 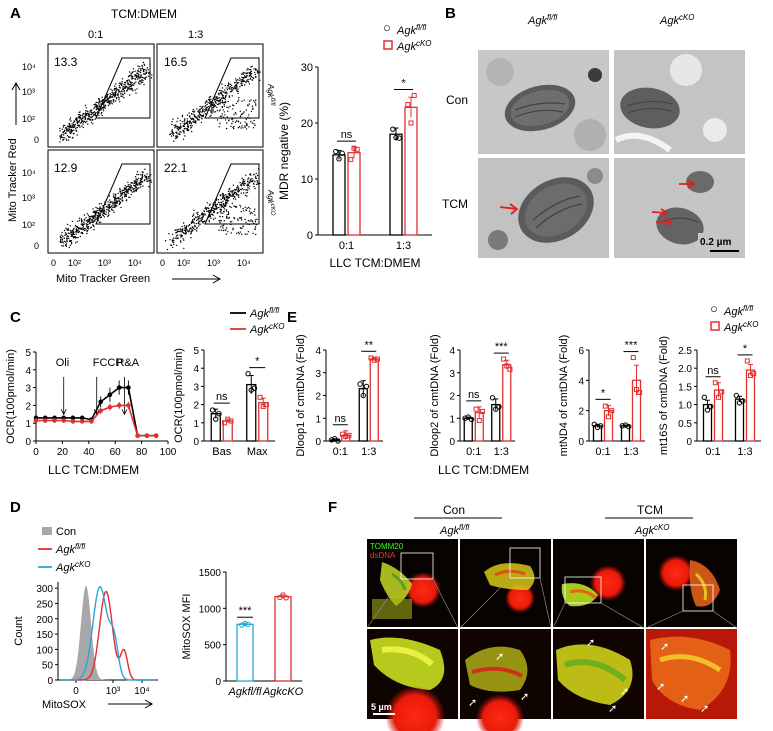 I want to click on gate-value: 22.1, so click(x=176, y=168).